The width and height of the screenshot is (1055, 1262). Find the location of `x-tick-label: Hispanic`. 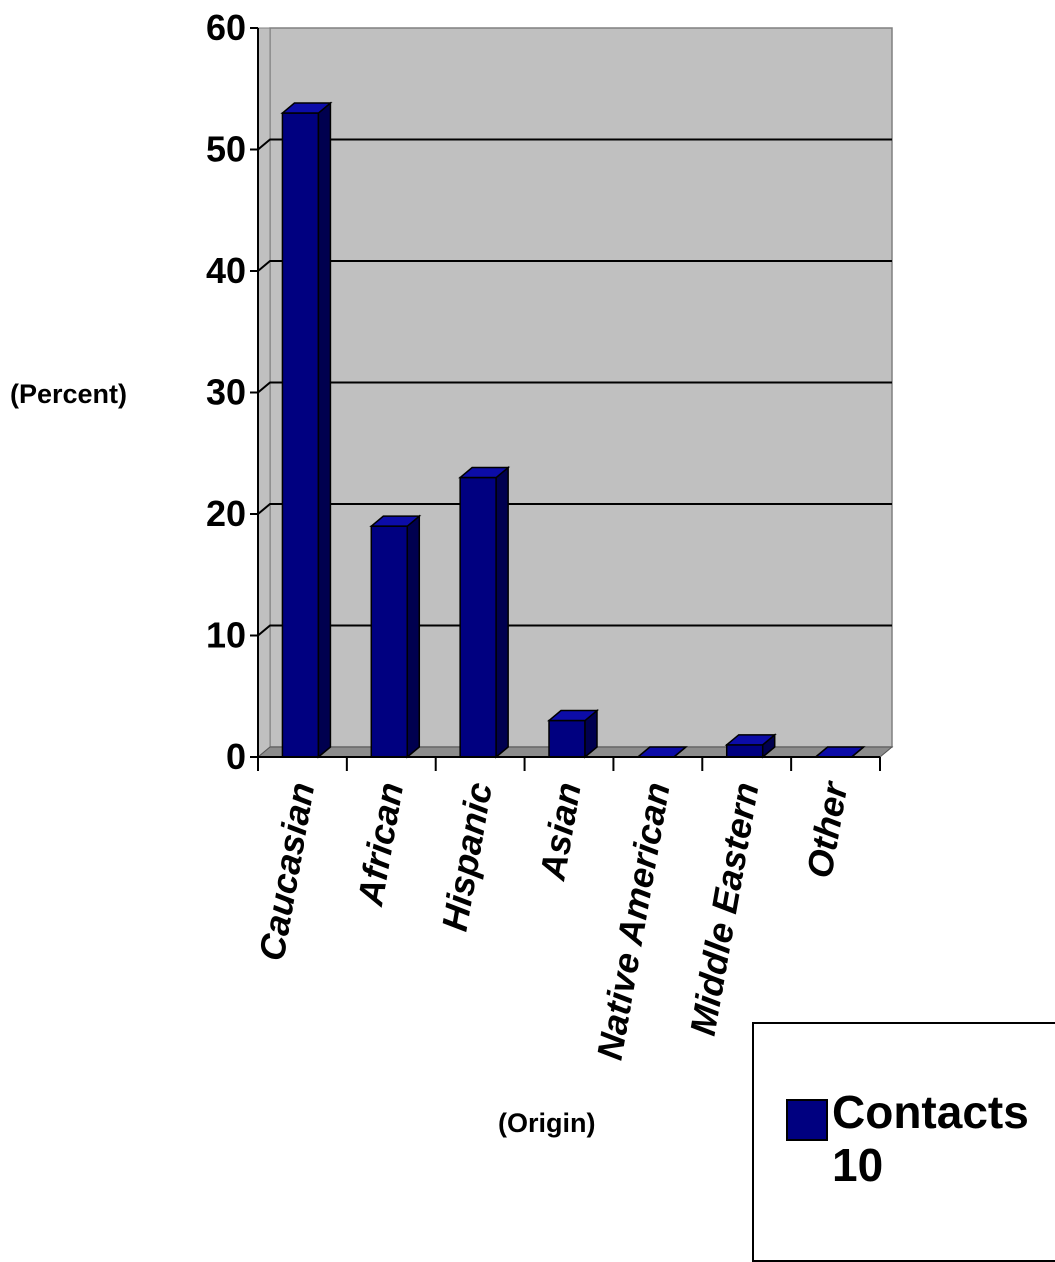

x-tick-label: Hispanic is located at coordinates (467, 856).